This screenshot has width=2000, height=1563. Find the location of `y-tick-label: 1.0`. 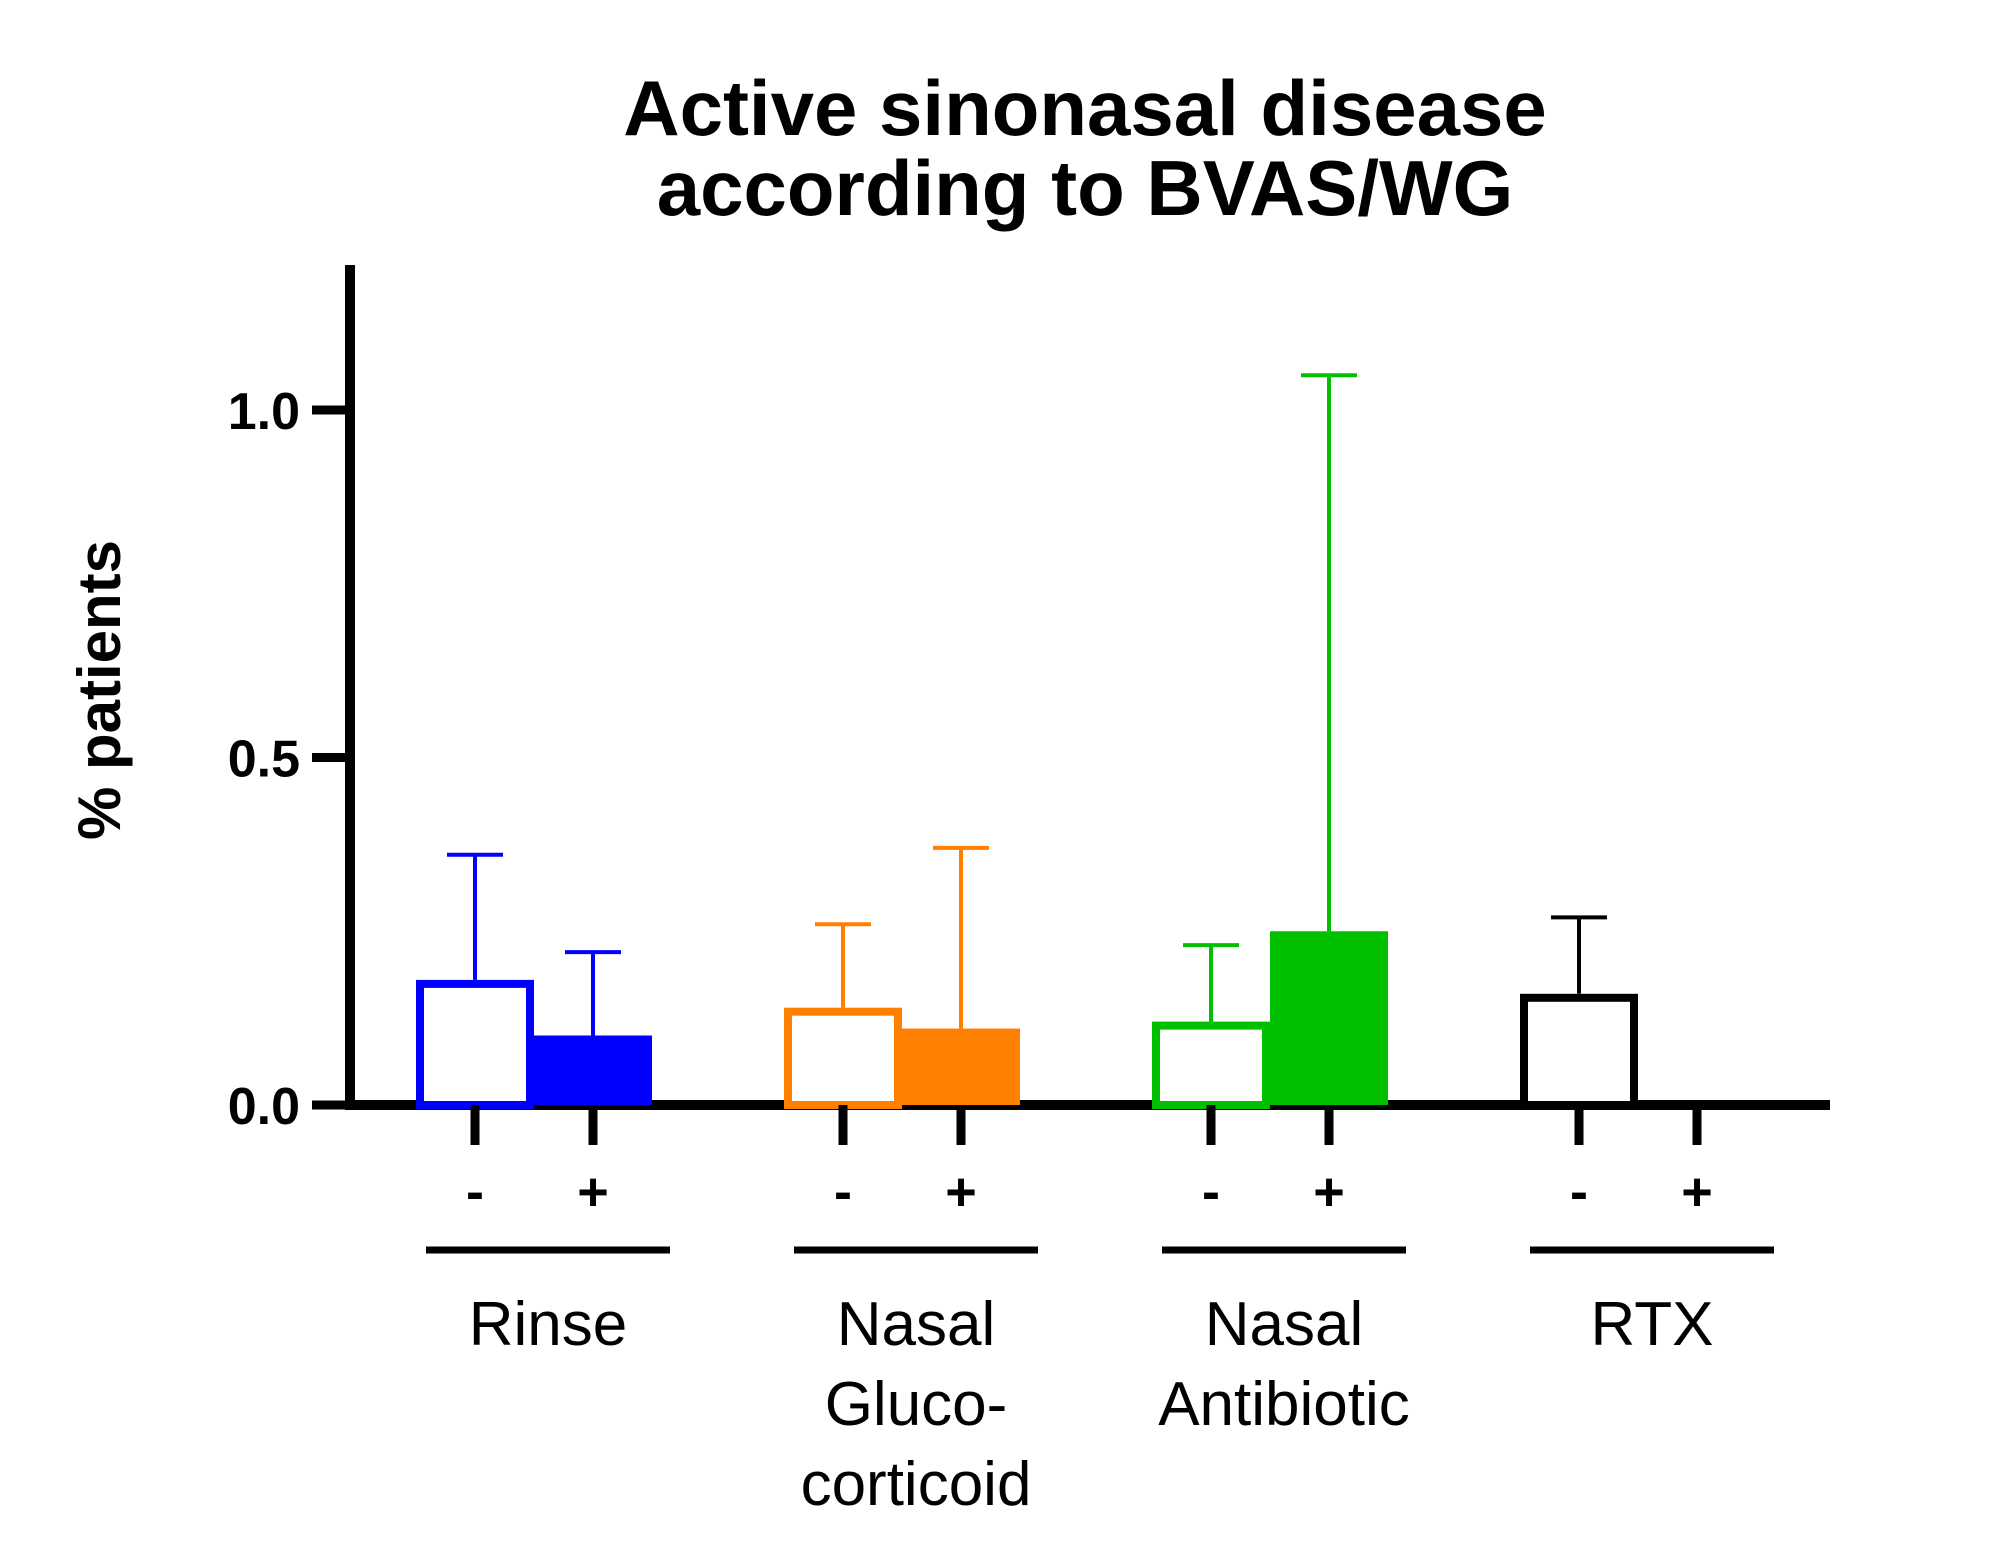

y-tick-label: 1.0 is located at coordinates (264, 412).